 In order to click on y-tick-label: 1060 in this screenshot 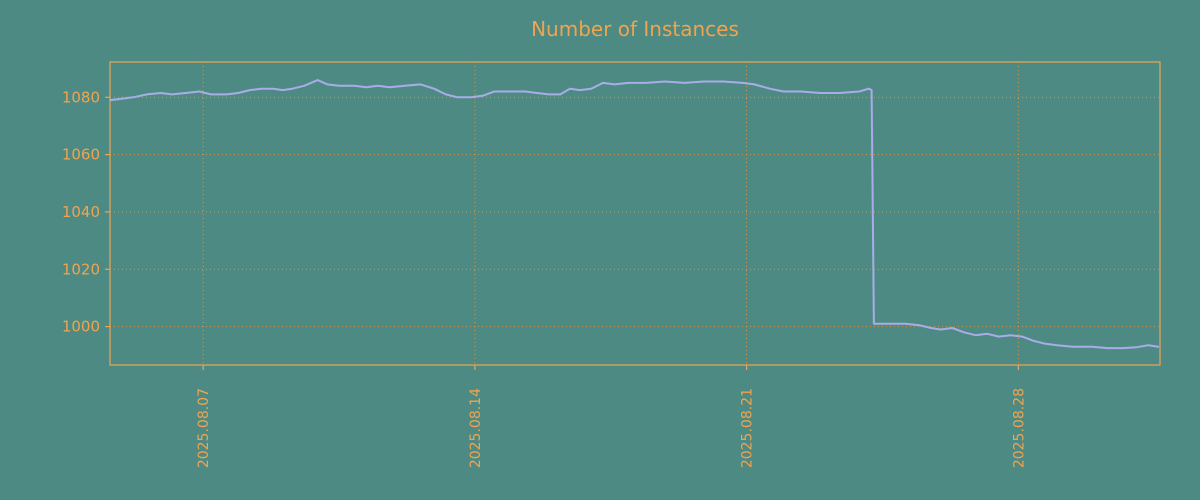, I will do `click(81, 155)`.